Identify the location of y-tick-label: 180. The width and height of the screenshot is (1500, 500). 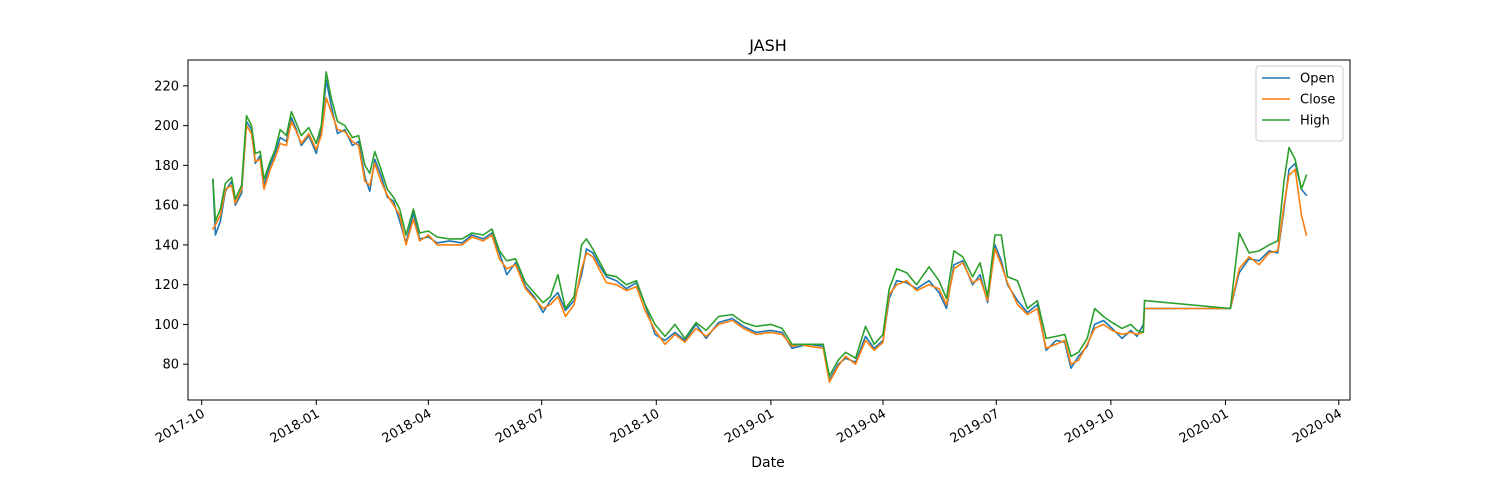
(166, 166).